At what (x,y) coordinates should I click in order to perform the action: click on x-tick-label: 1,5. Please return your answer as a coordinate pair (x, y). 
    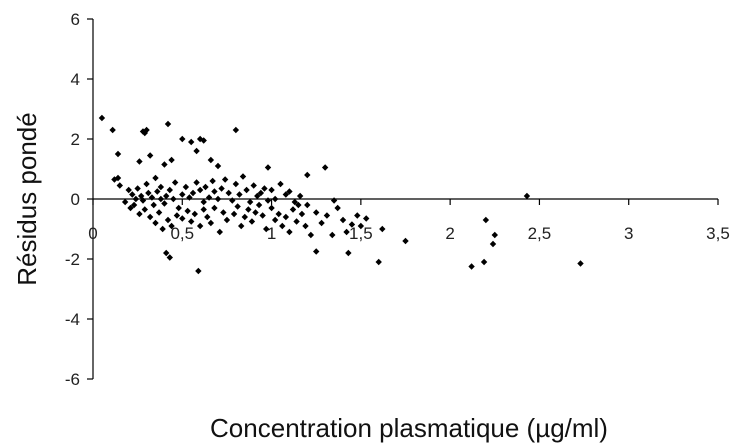
    Looking at the image, I should click on (361, 233).